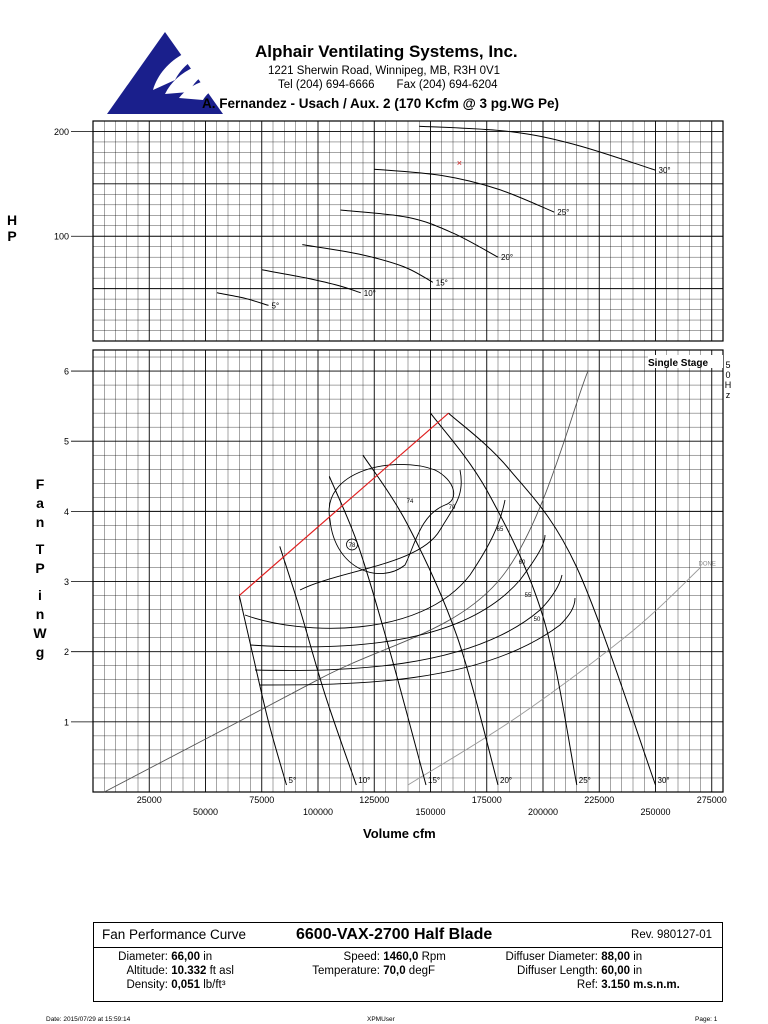 This screenshot has width=768, height=1024. What do you see at coordinates (370, 293) in the screenshot?
I see `hp-curve-label: 10°` at bounding box center [370, 293].